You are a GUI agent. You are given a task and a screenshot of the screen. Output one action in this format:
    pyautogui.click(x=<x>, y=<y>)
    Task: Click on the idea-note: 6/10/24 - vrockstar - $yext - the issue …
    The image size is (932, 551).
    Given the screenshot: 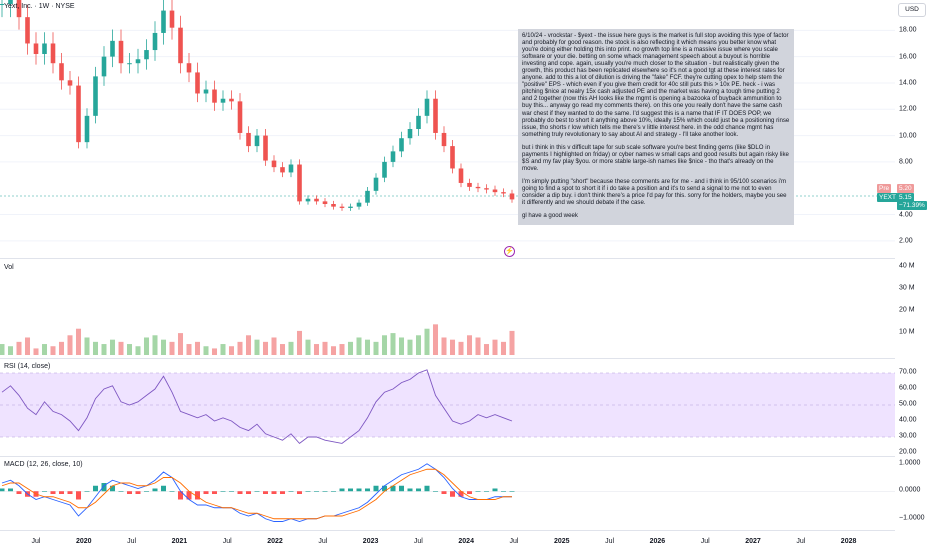 What is the action you would take?
    pyautogui.click(x=656, y=127)
    